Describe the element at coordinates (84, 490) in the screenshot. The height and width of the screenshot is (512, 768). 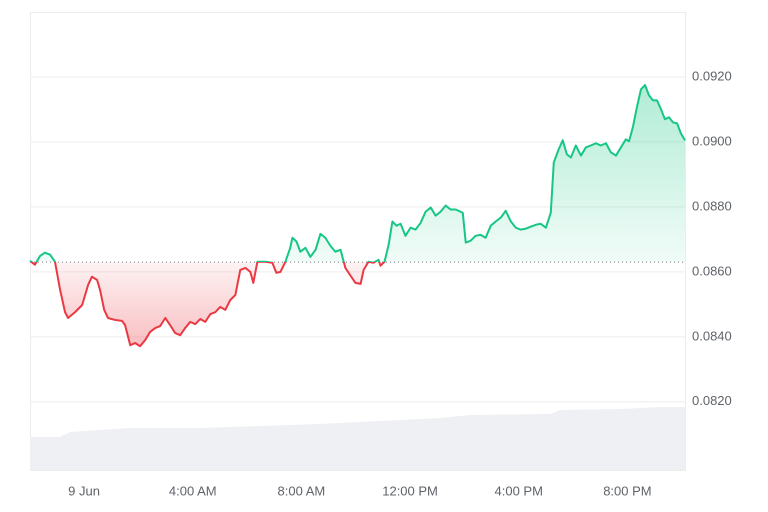
I see `x-tick-label: 9 Jun` at that location.